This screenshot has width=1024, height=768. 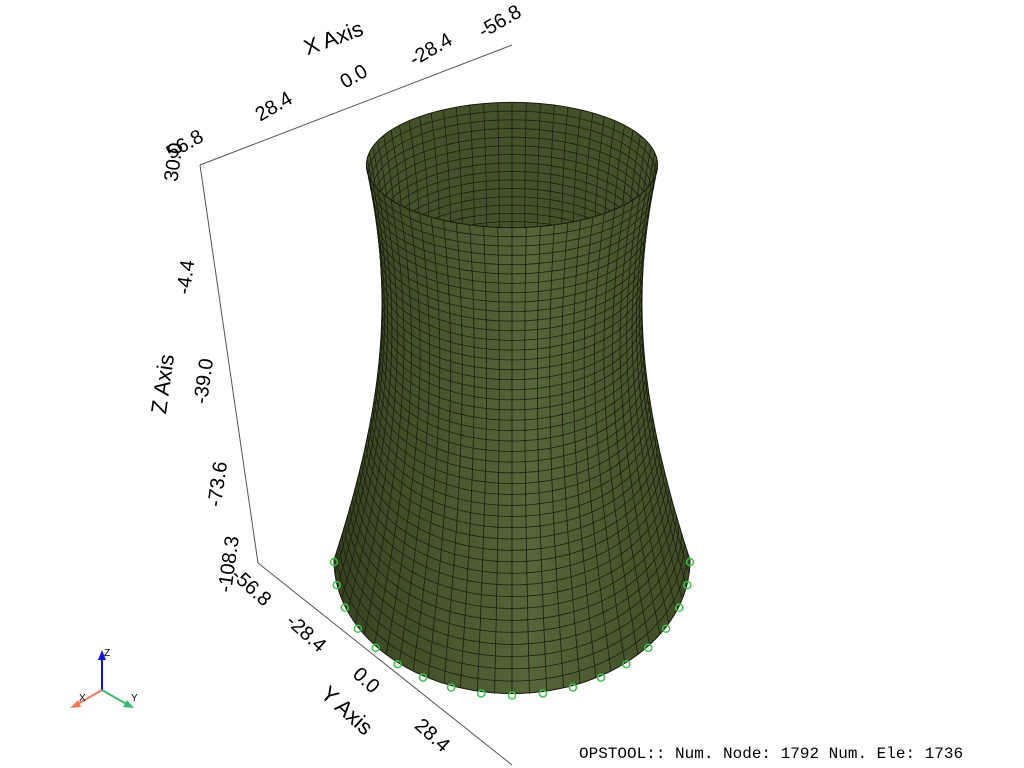 I want to click on orient-x: X, so click(x=82, y=698).